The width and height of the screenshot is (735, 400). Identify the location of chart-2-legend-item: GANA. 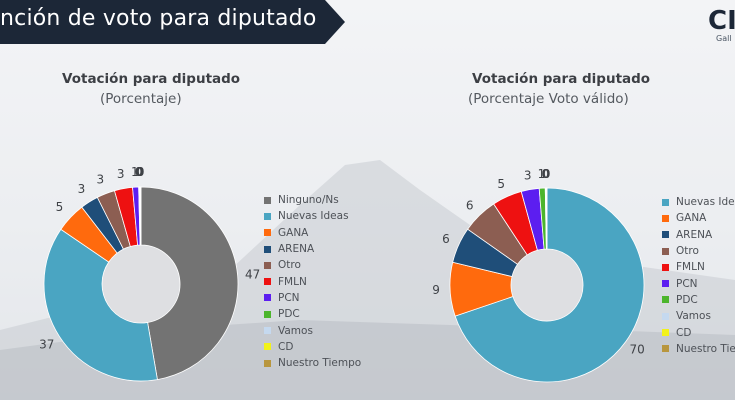
(698, 218).